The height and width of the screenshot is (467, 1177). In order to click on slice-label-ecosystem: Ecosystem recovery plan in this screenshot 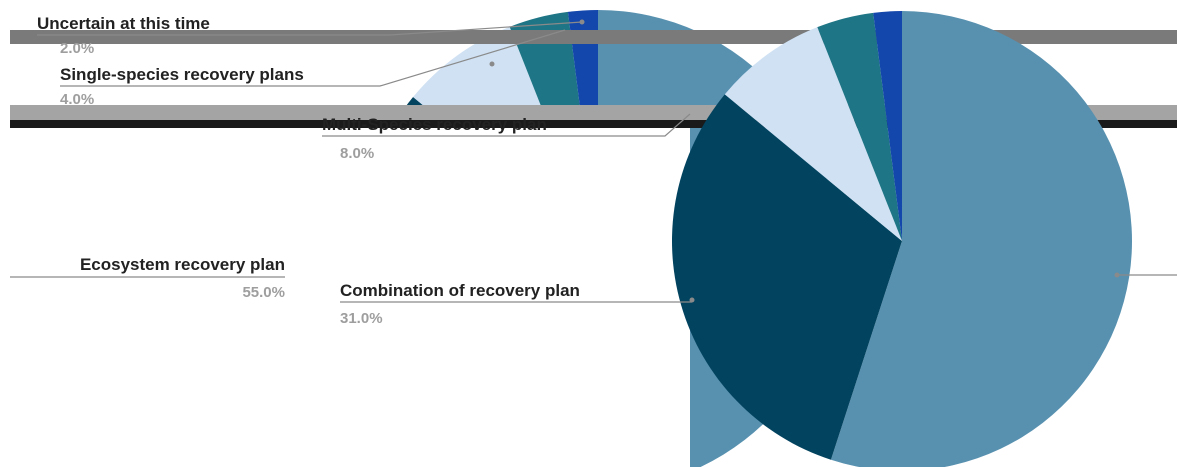, I will do `click(182, 264)`.